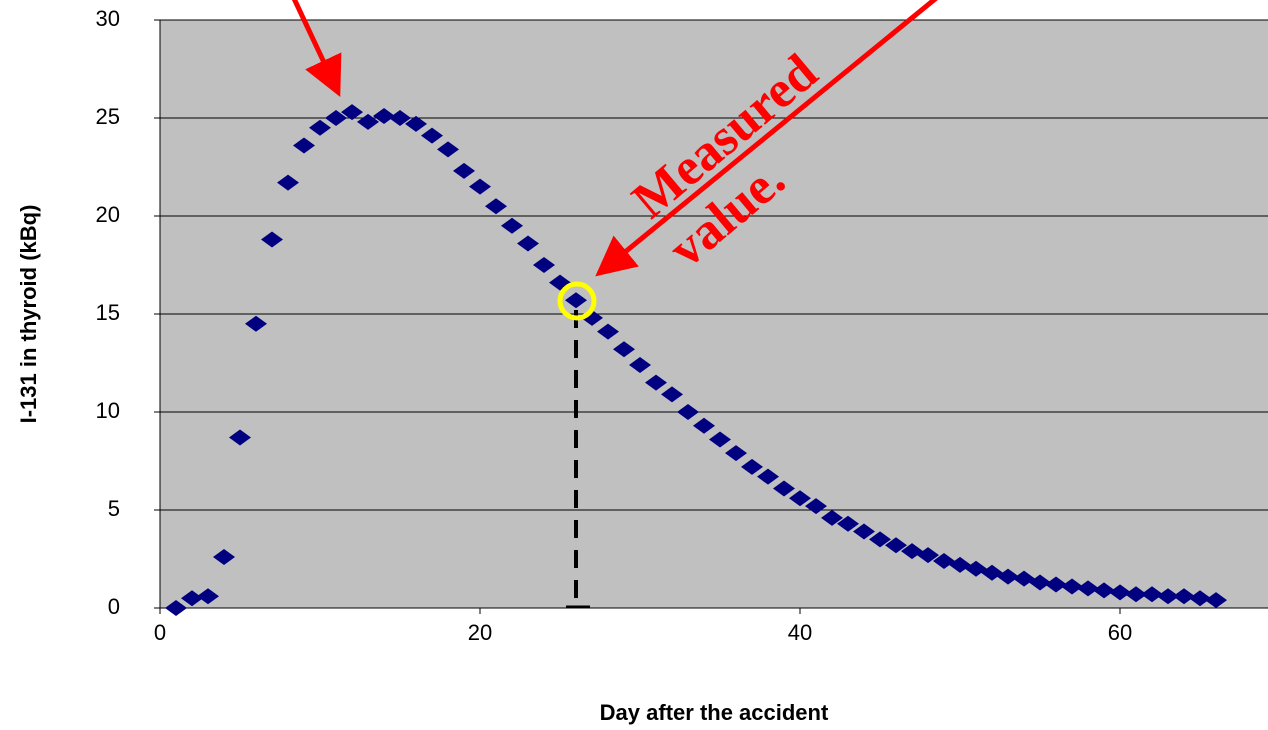  I want to click on highlight-circle, so click(577, 301).